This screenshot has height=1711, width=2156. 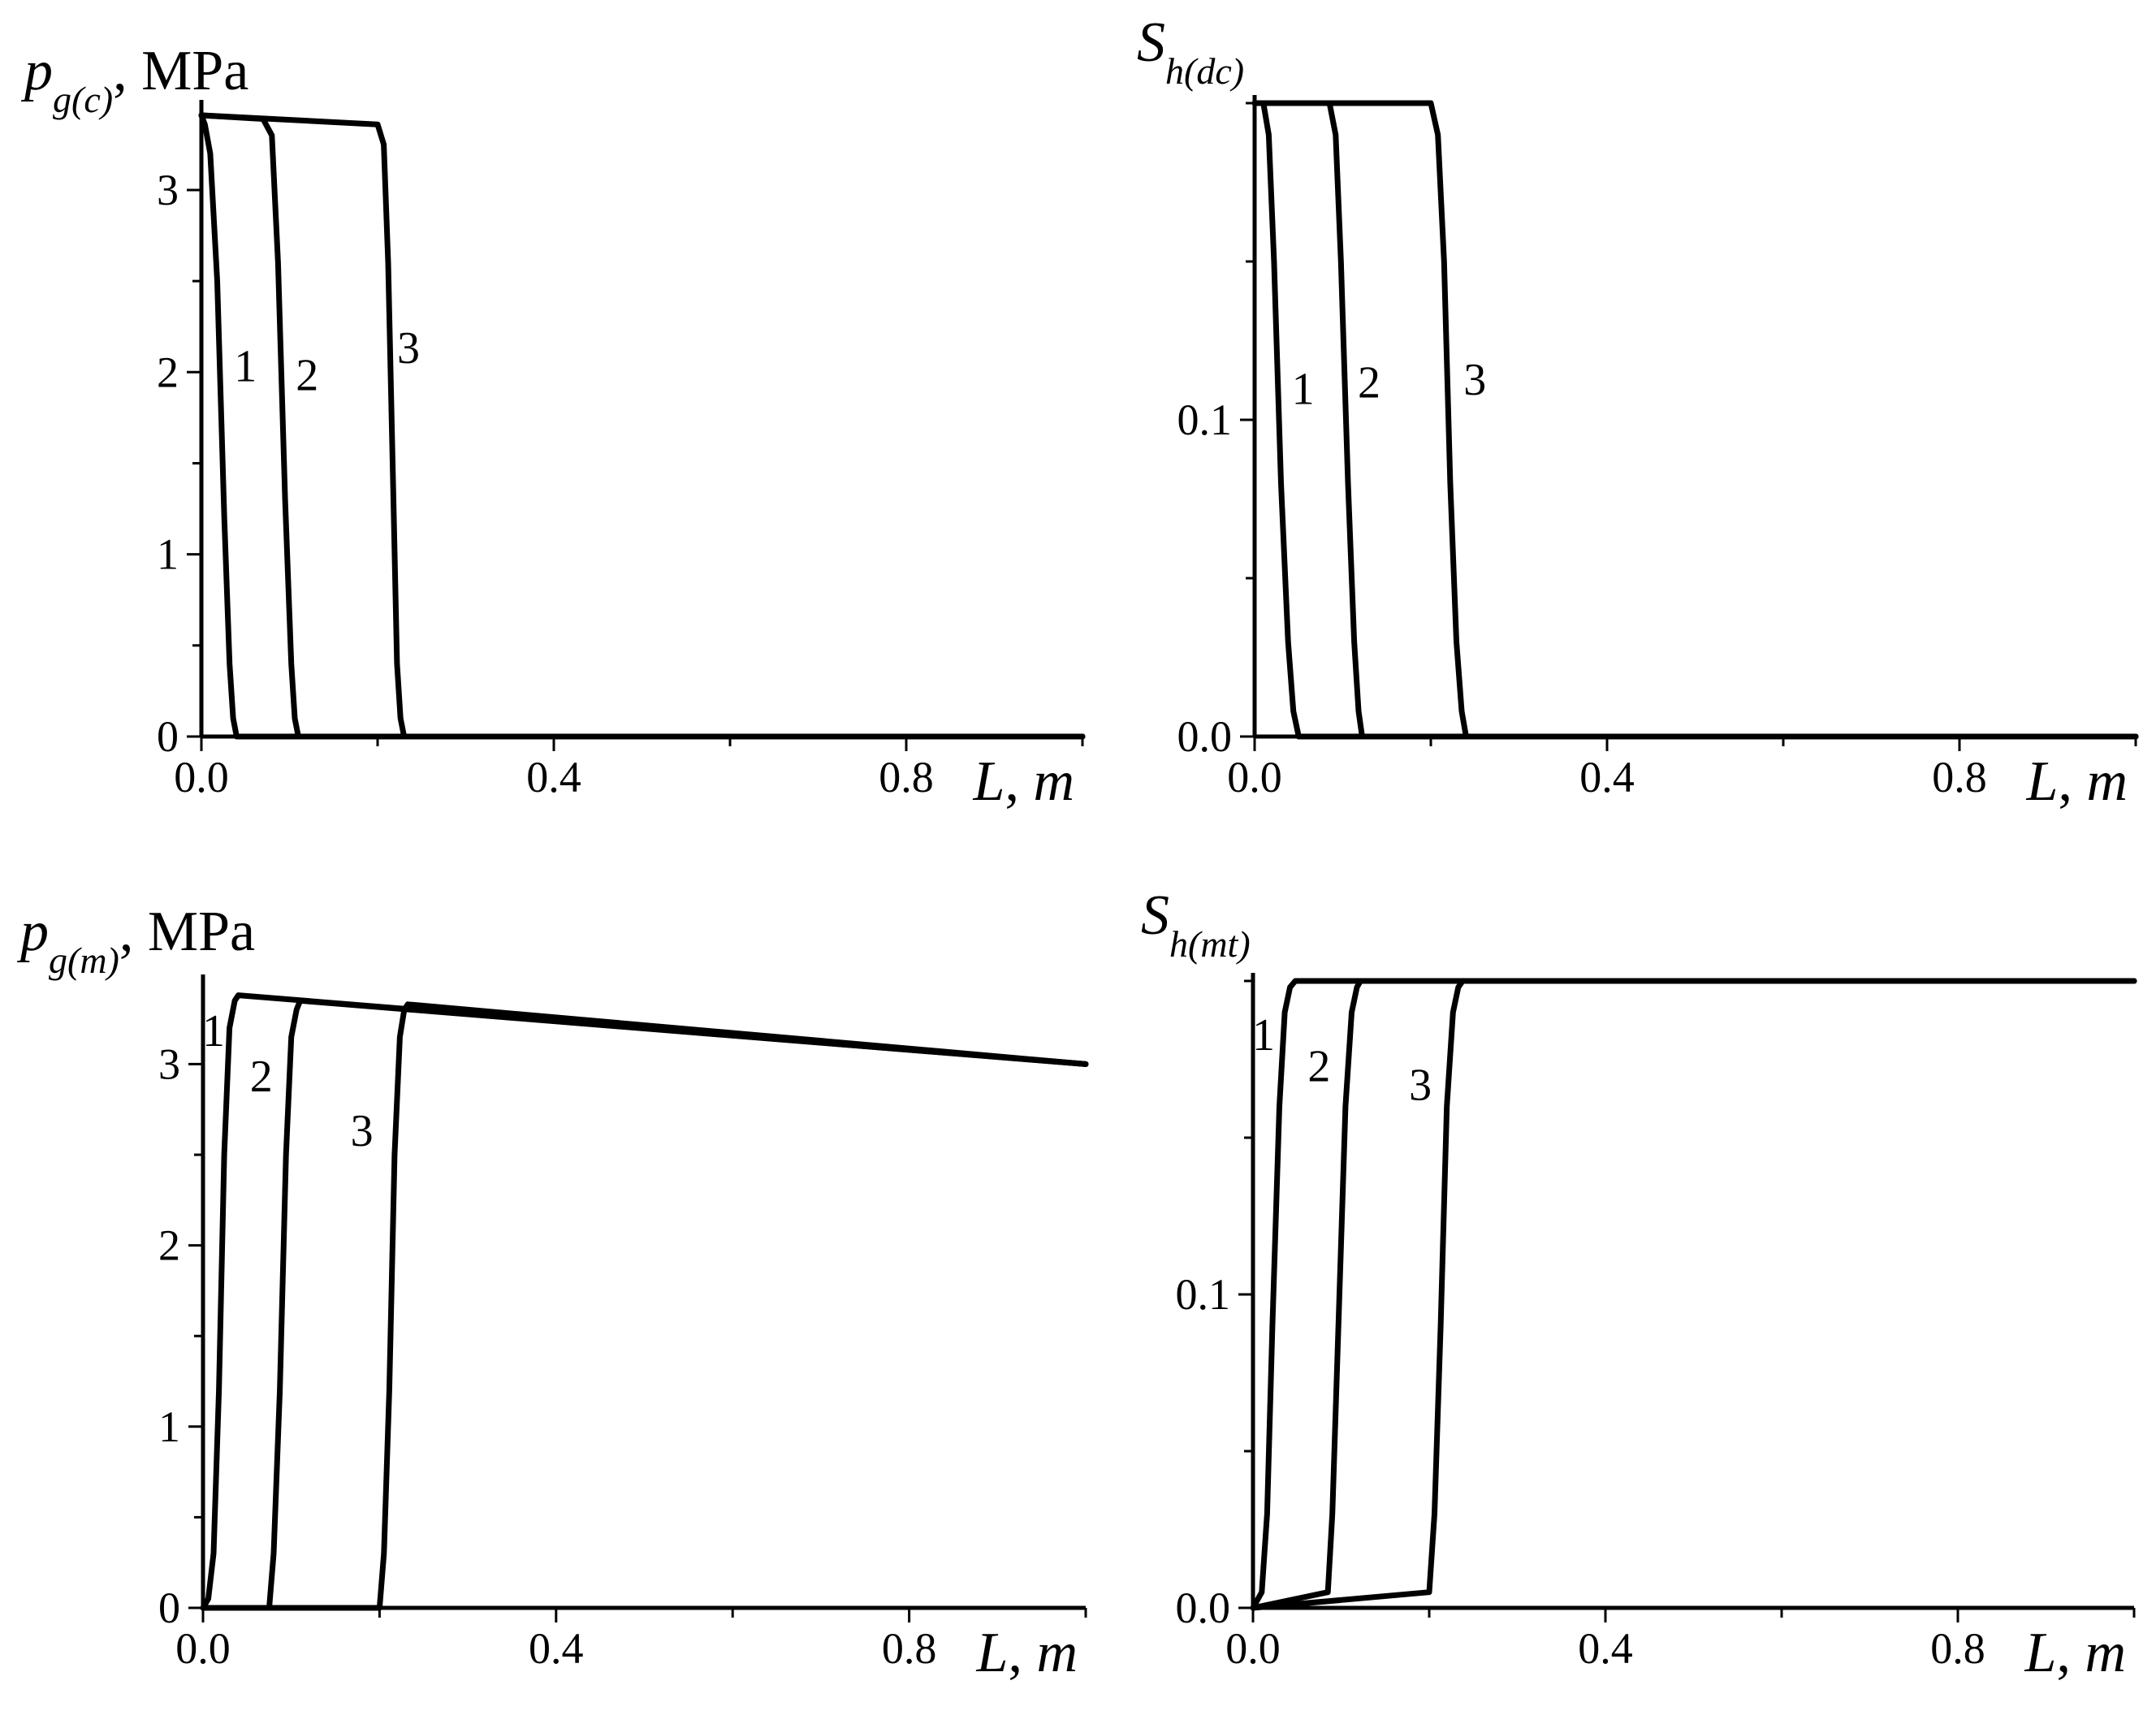 What do you see at coordinates (134, 80) in the screenshot?
I see `y-axis-title: pg(c), MPa` at bounding box center [134, 80].